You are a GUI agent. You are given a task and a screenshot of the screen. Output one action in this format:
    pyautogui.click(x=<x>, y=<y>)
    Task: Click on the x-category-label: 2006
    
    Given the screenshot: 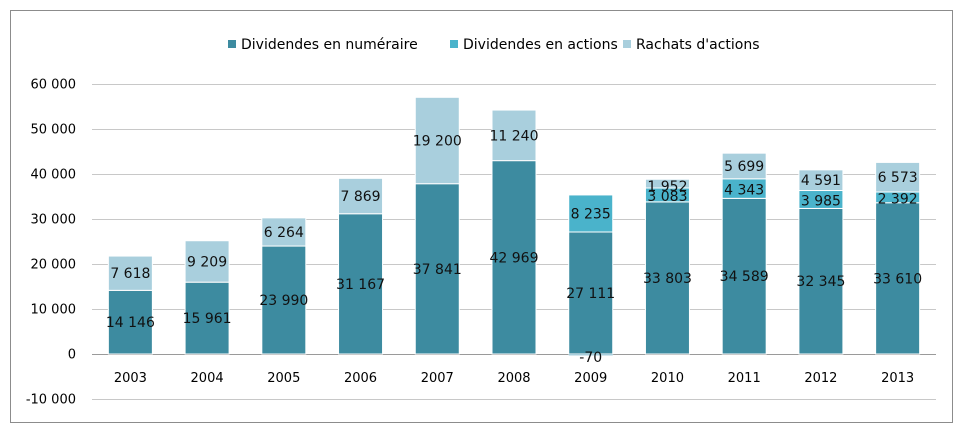 What is the action you would take?
    pyautogui.click(x=360, y=378)
    